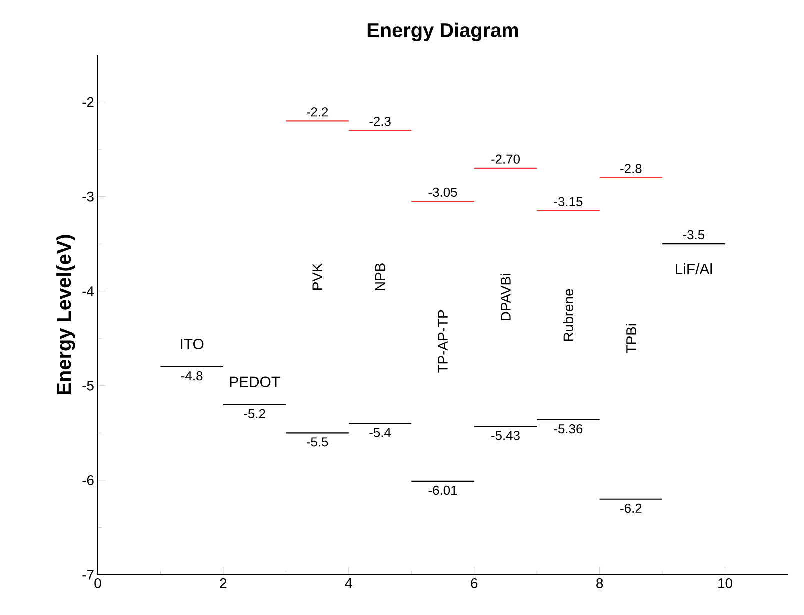 The width and height of the screenshot is (804, 615). I want to click on chart-title: Energy Diagram, so click(443, 32).